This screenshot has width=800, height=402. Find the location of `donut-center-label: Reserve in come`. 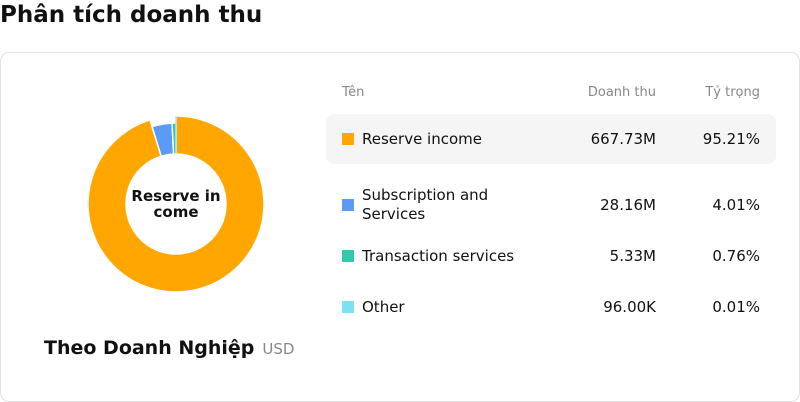

donut-center-label: Reserve in come is located at coordinates (176, 204).